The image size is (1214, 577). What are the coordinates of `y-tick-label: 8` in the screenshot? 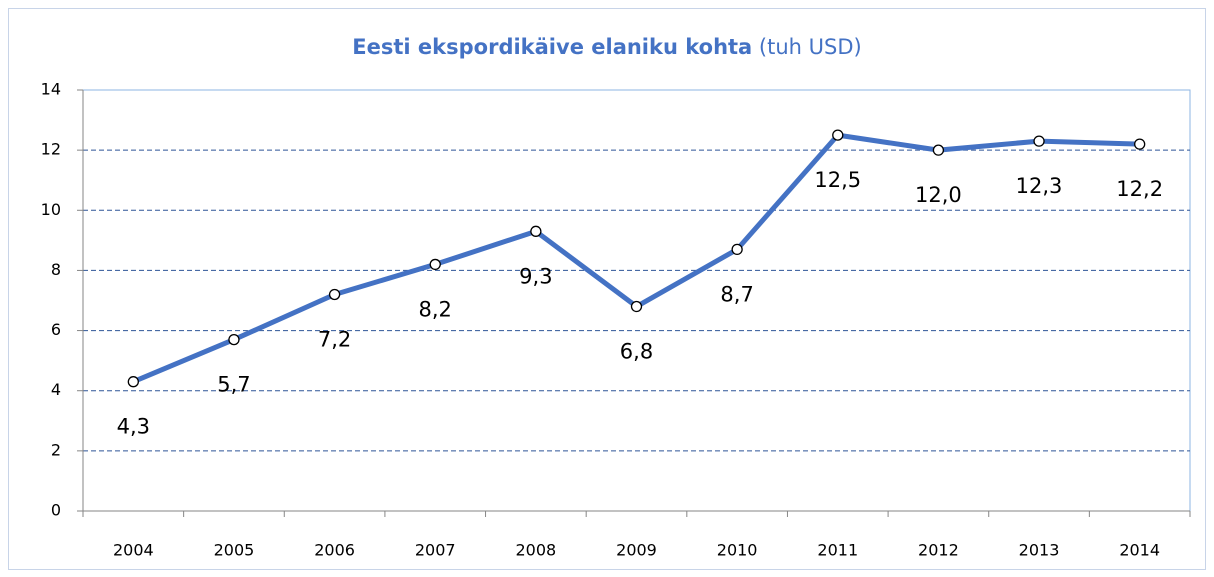 It's located at (56, 269).